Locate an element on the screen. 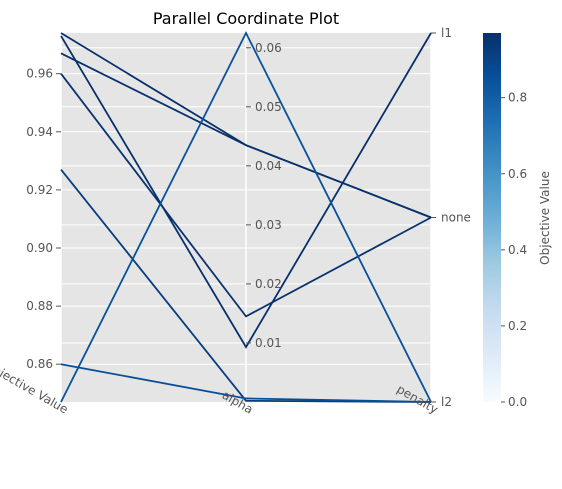  colorbar-tick-label: 0.6 is located at coordinates (517, 174).